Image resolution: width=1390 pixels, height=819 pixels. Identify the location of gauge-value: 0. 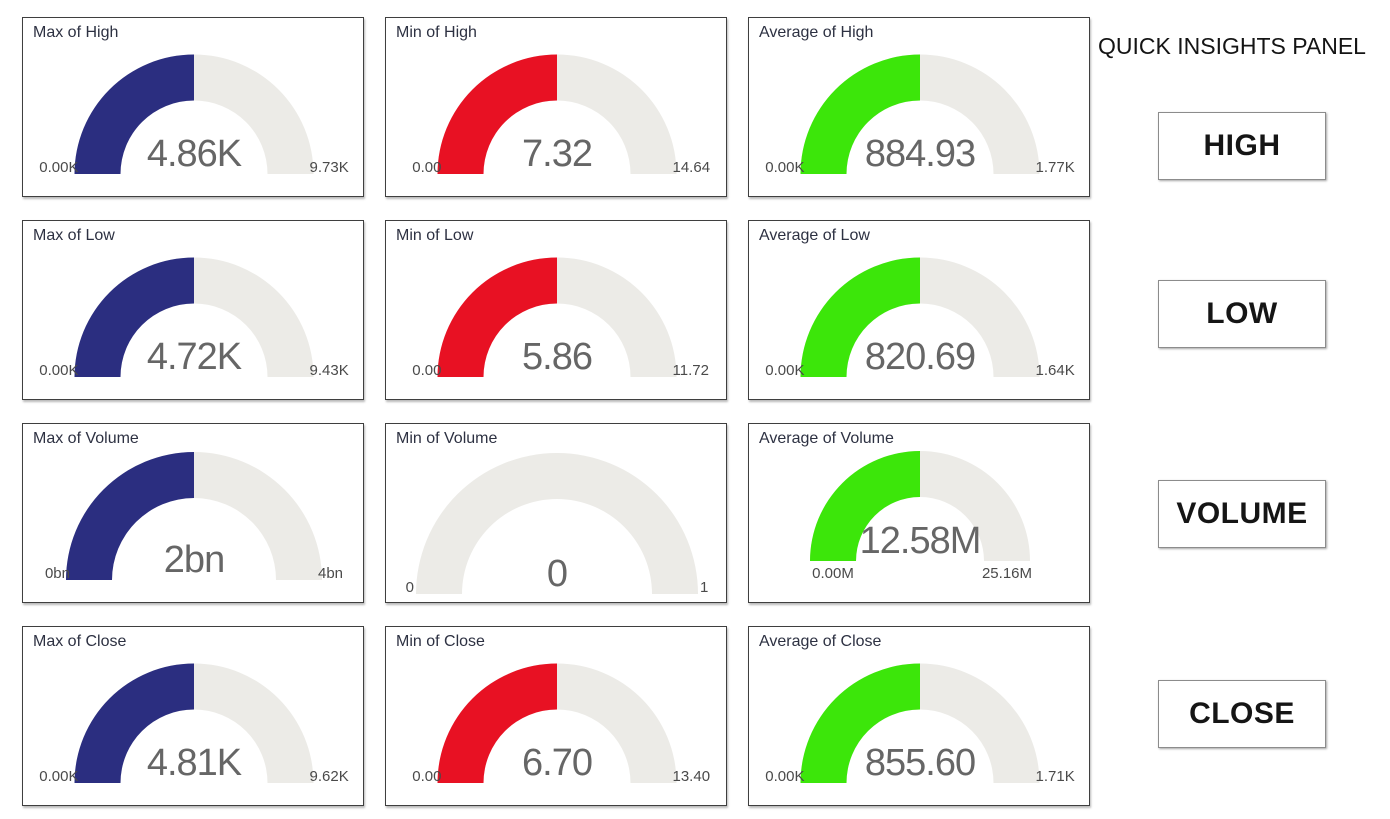
(557, 574).